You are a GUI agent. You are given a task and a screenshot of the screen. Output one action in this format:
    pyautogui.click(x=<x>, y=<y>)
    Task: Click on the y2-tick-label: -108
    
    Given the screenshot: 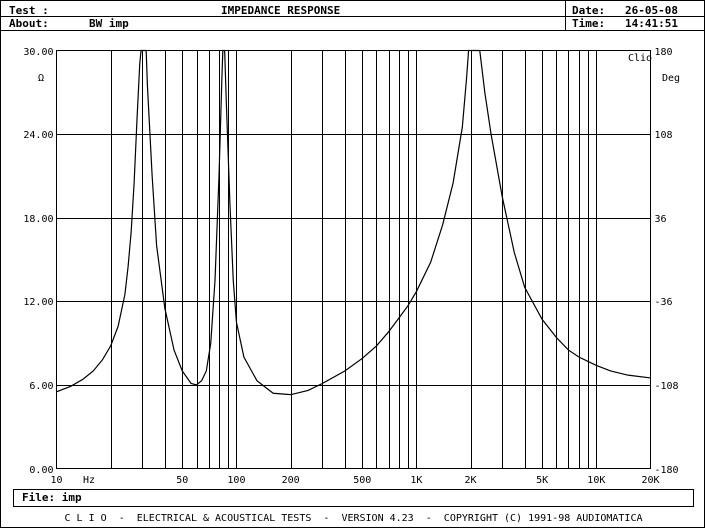 What is the action you would take?
    pyautogui.click(x=667, y=386)
    